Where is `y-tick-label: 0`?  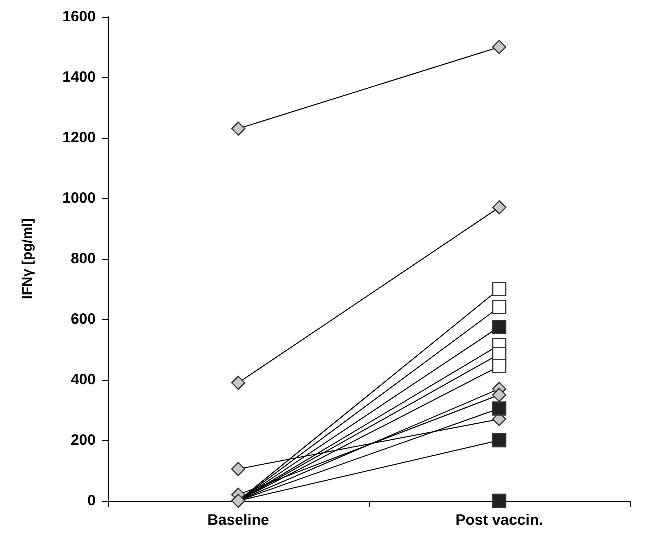
y-tick-label: 0 is located at coordinates (92, 501).